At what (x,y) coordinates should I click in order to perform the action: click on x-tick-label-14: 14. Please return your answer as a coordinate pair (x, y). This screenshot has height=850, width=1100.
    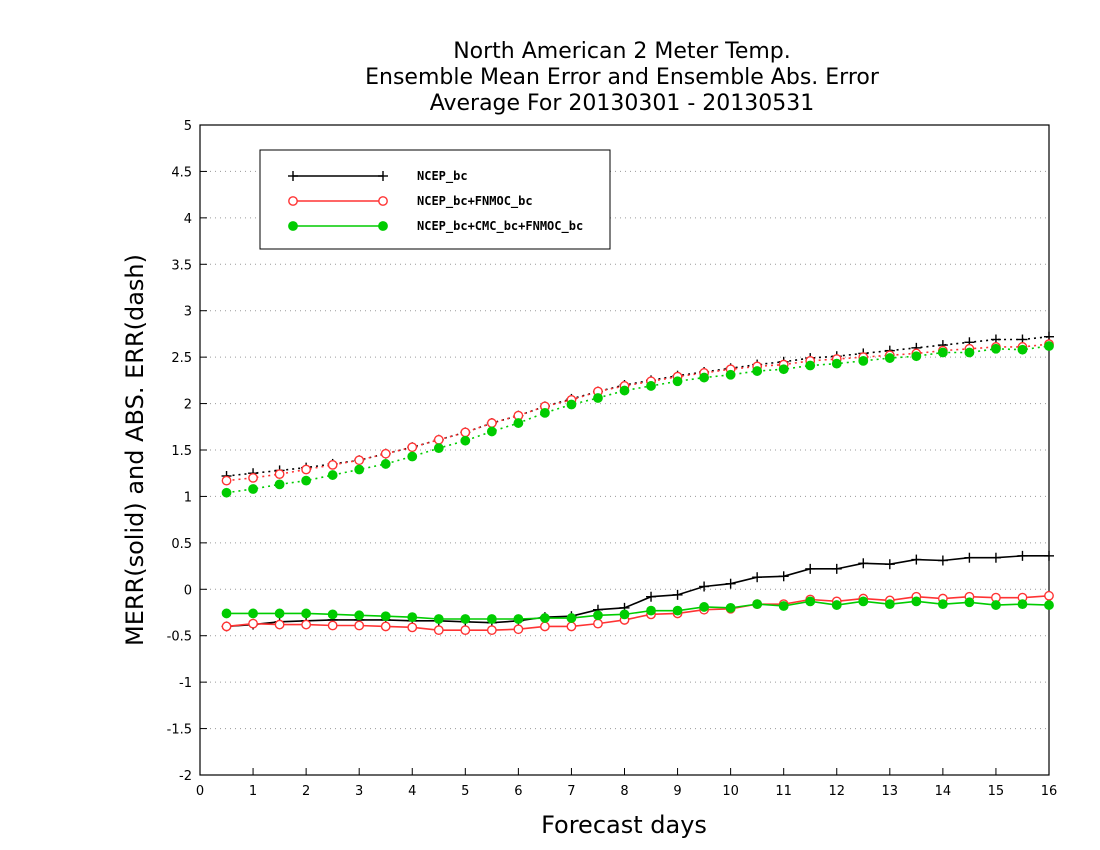
    Looking at the image, I should click on (943, 791).